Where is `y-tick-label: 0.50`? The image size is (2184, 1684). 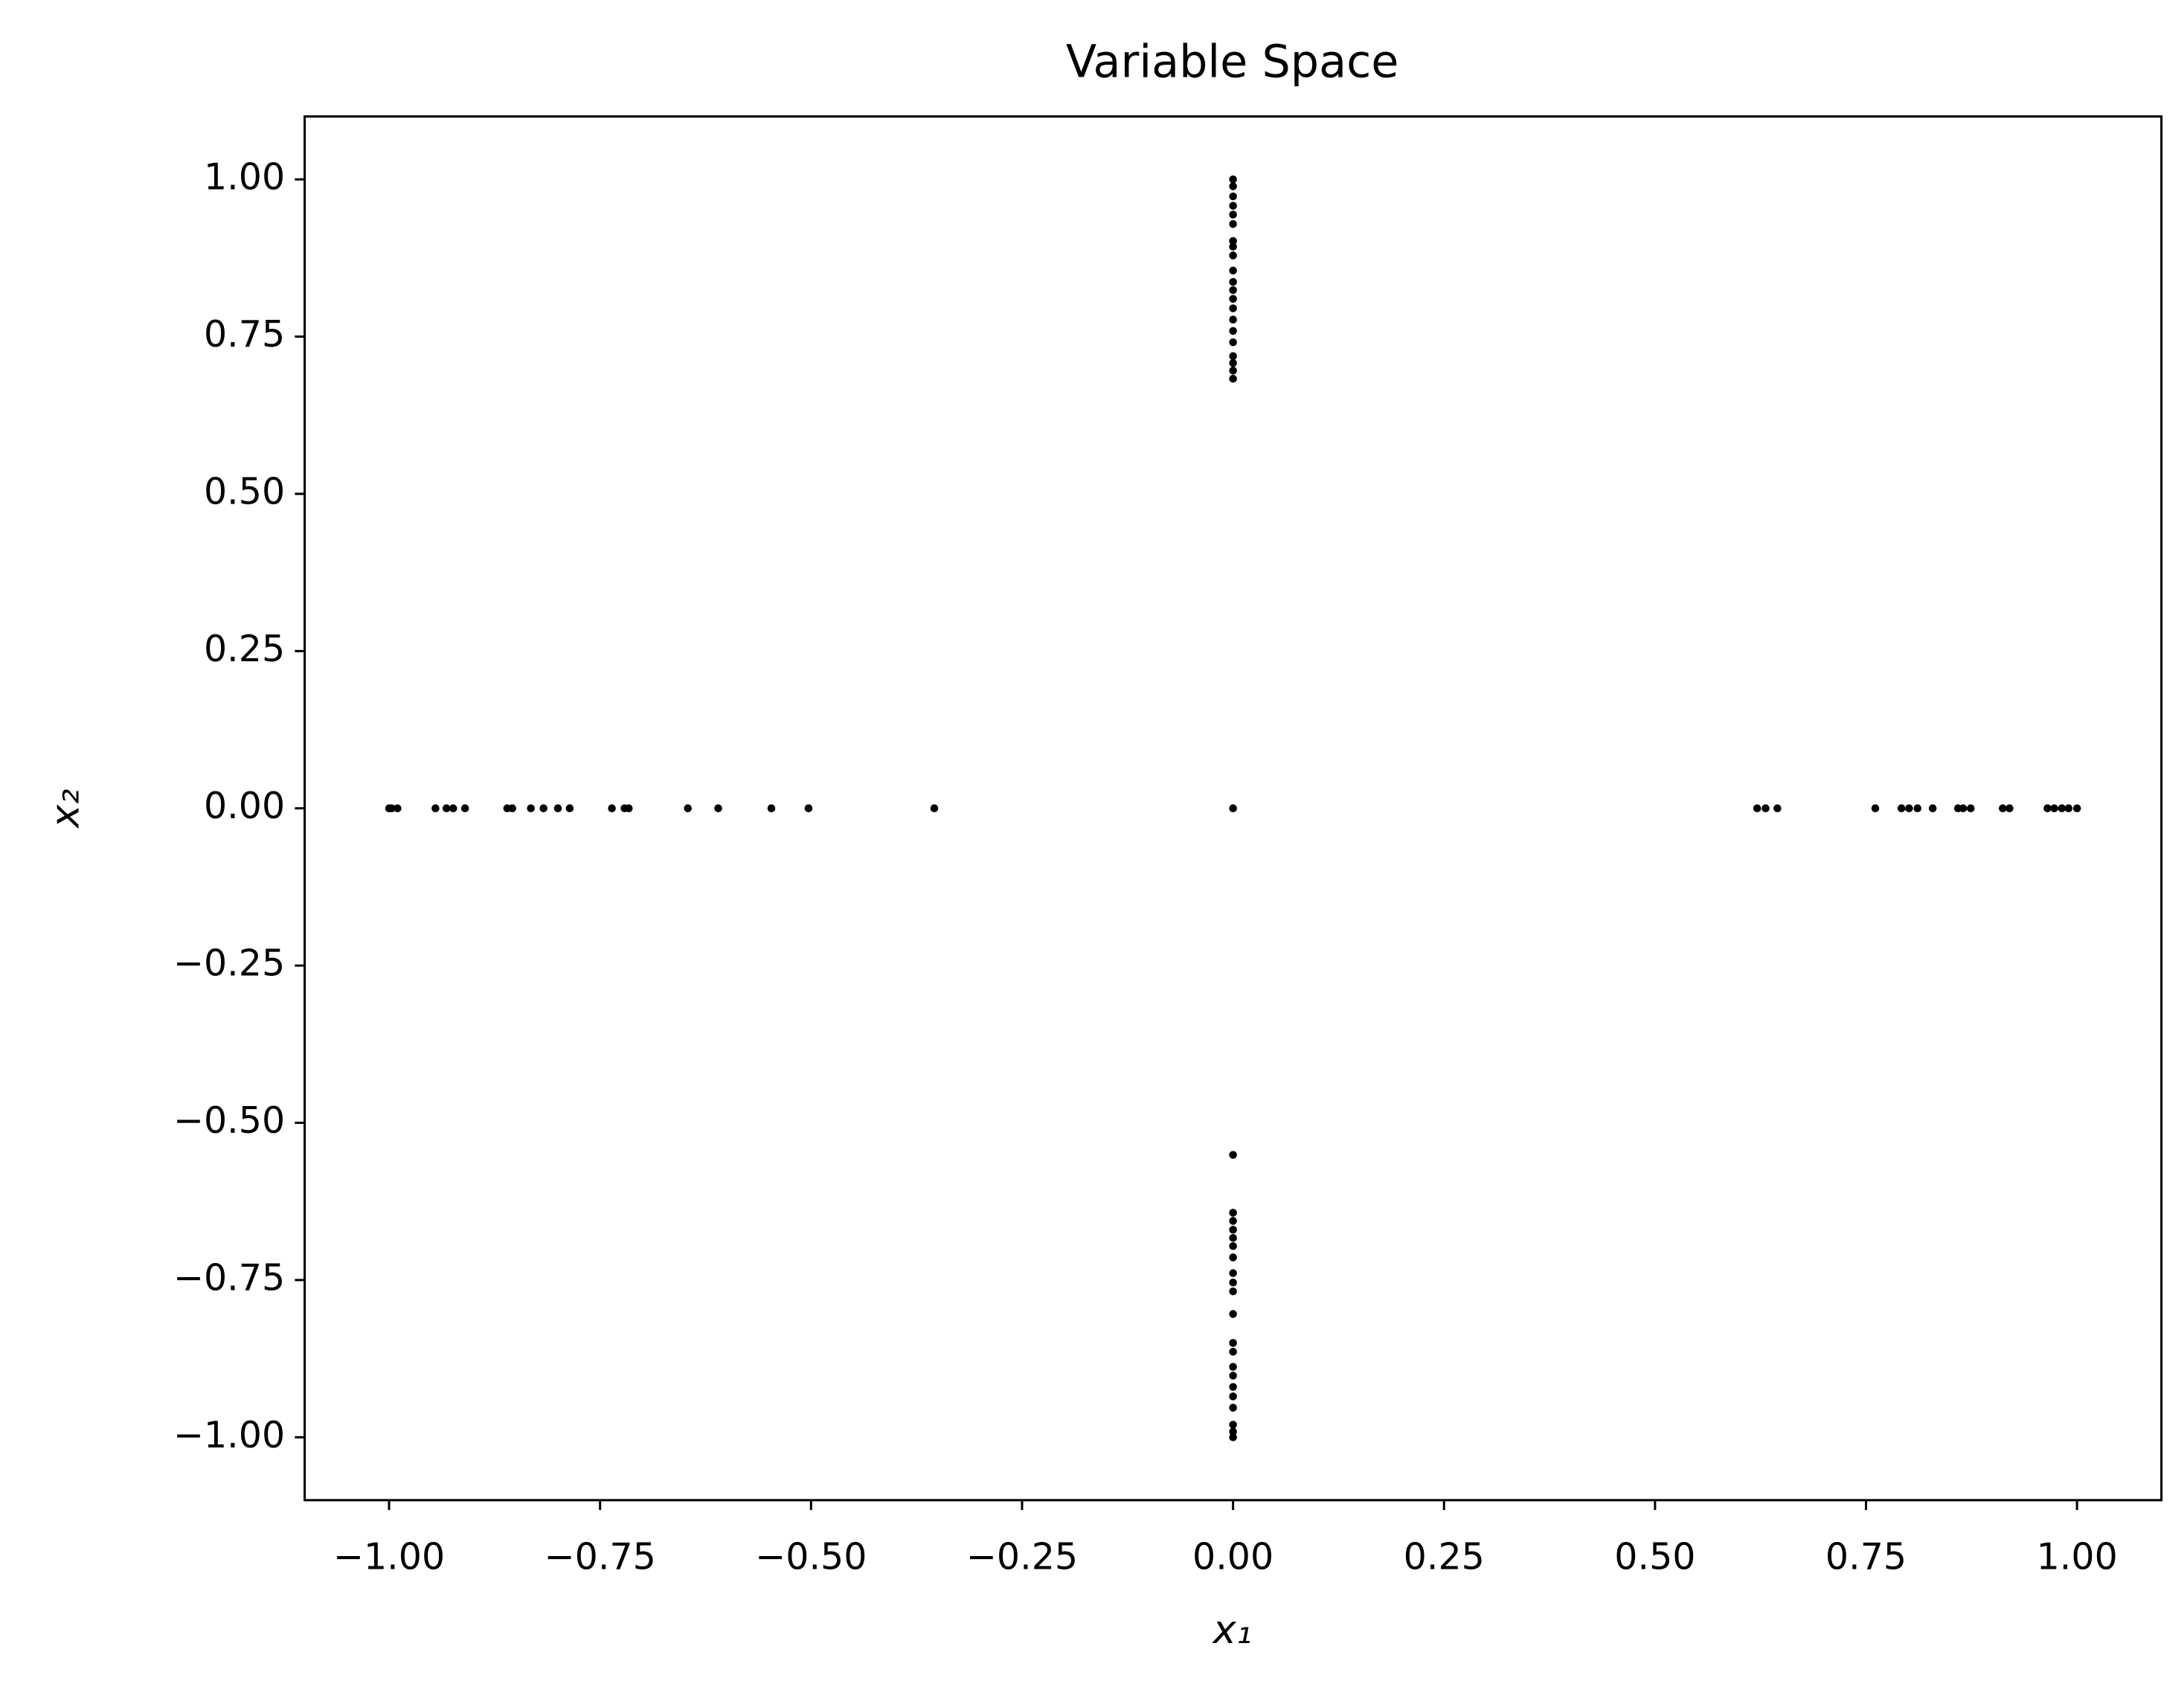 y-tick-label: 0.50 is located at coordinates (244, 490).